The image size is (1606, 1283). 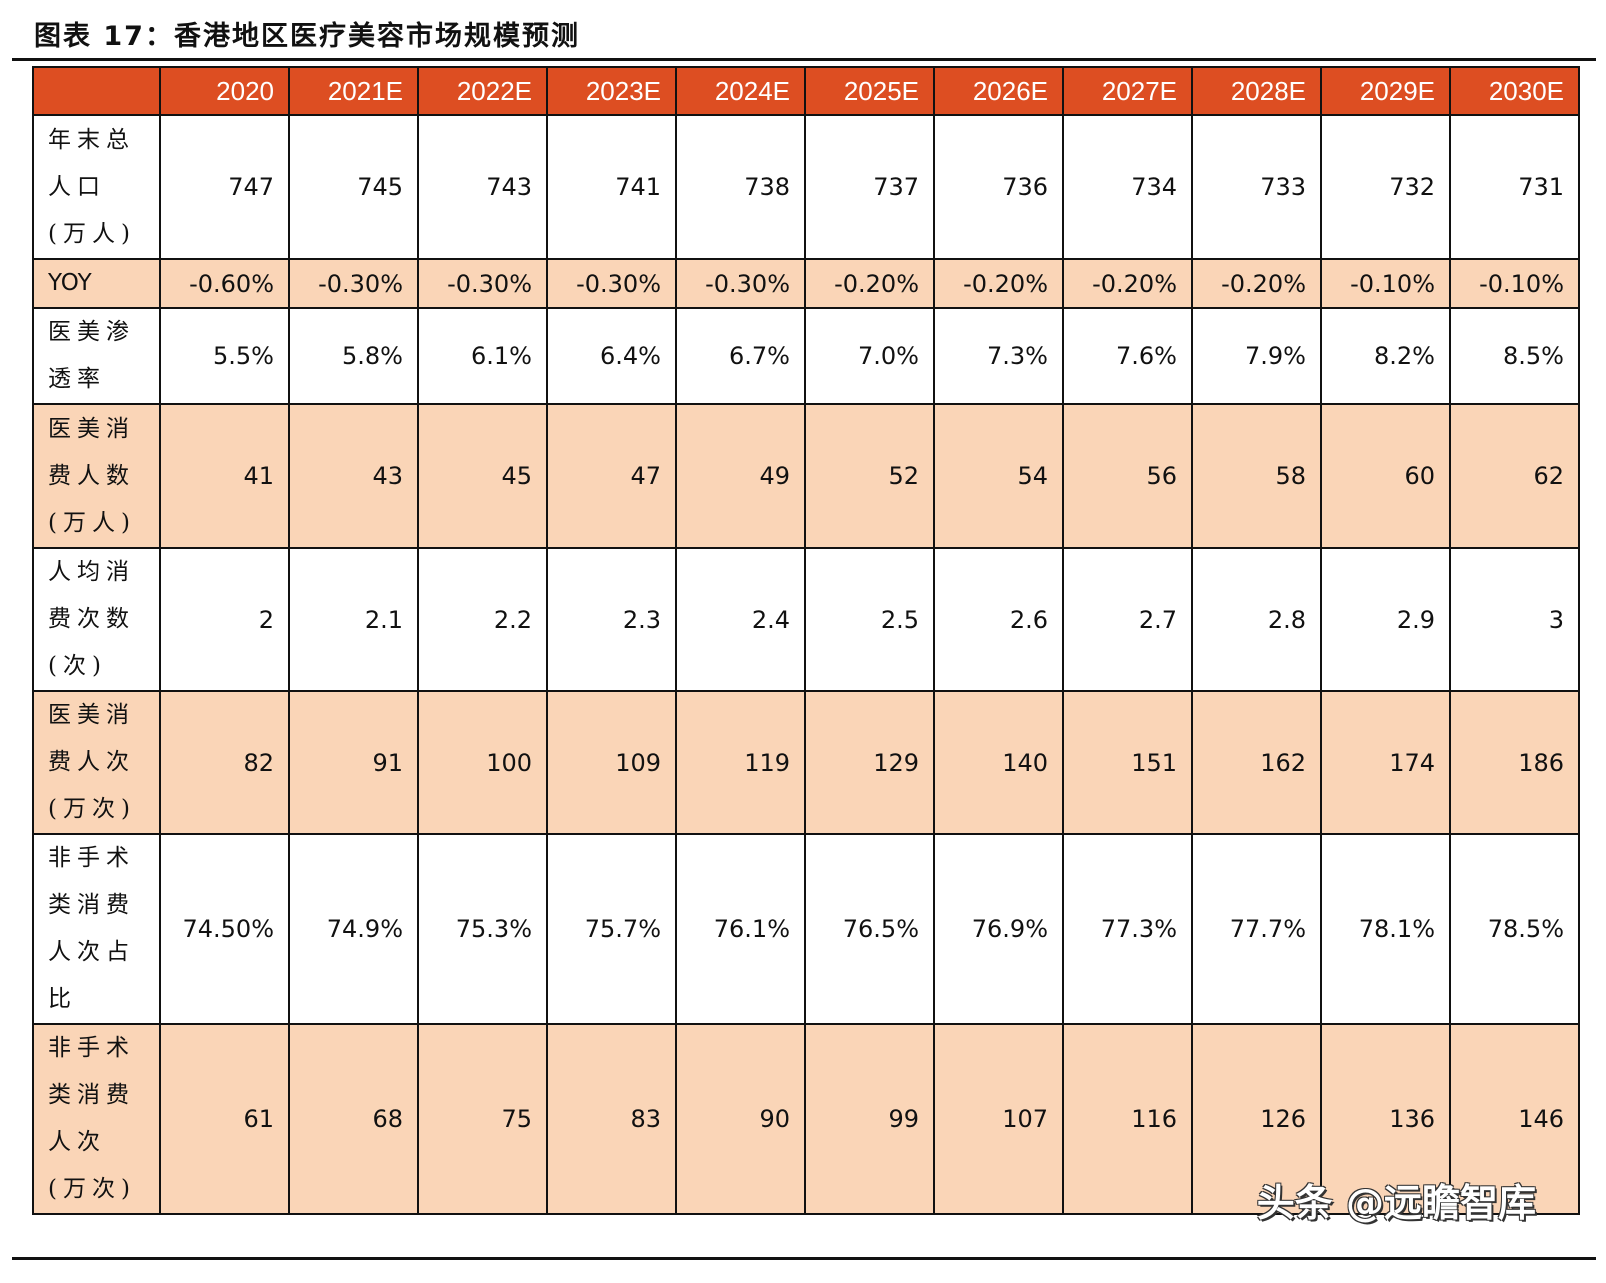 I want to click on row-label-line: 非手术, so click(x=91, y=858).